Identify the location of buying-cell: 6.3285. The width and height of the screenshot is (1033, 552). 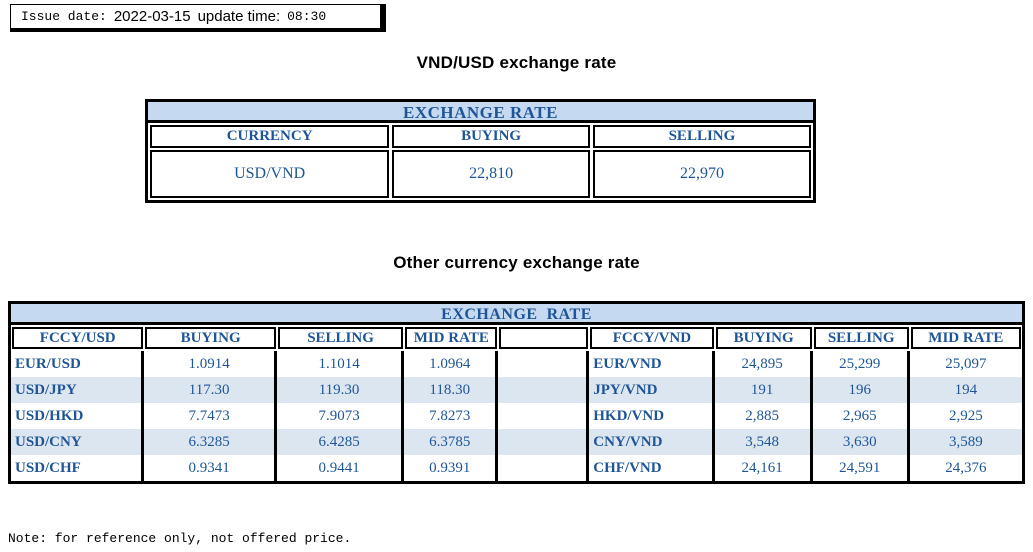
(210, 442).